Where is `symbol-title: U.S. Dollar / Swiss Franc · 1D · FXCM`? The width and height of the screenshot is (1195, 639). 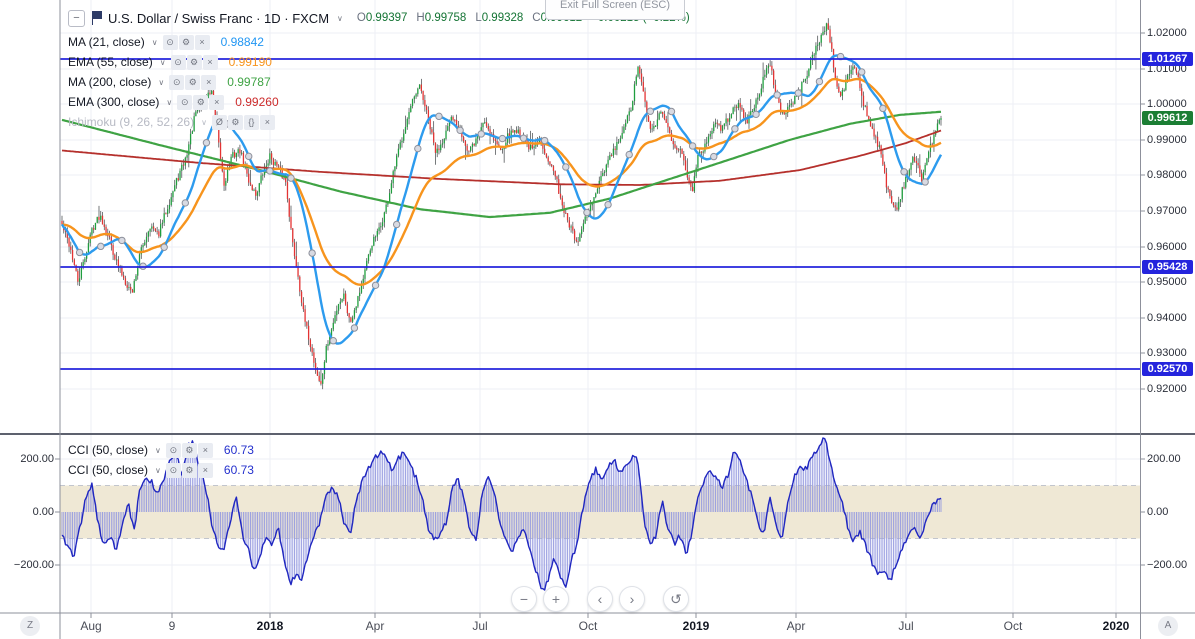
symbol-title: U.S. Dollar / Swiss Franc · 1D · FXCM is located at coordinates (219, 18).